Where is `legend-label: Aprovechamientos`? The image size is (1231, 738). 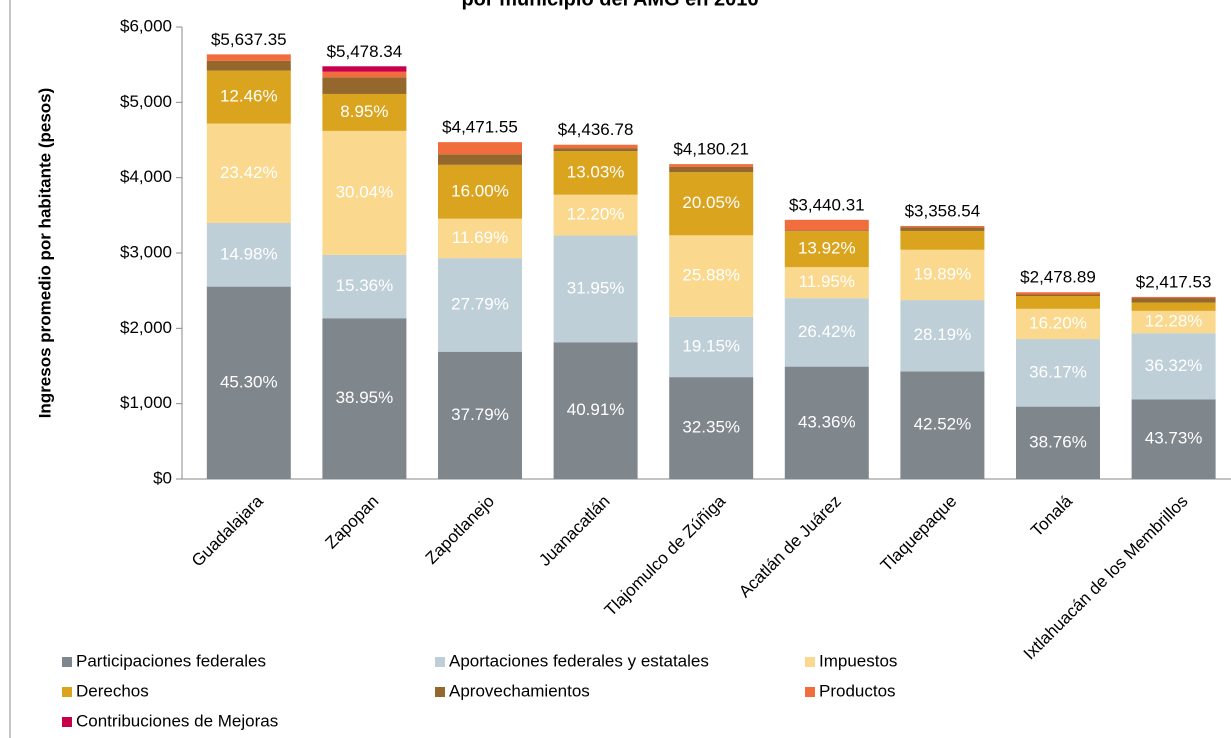
legend-label: Aprovechamientos is located at coordinates (519, 690).